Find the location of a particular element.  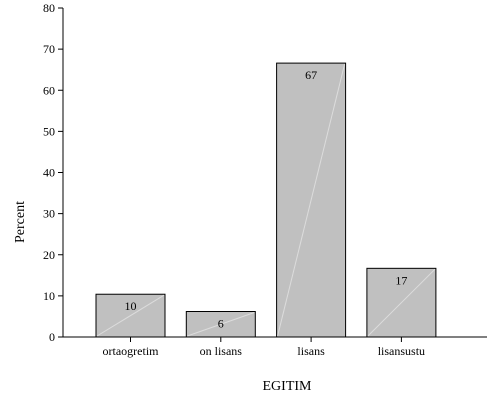

y-tick-label: 70 is located at coordinates (49, 49).